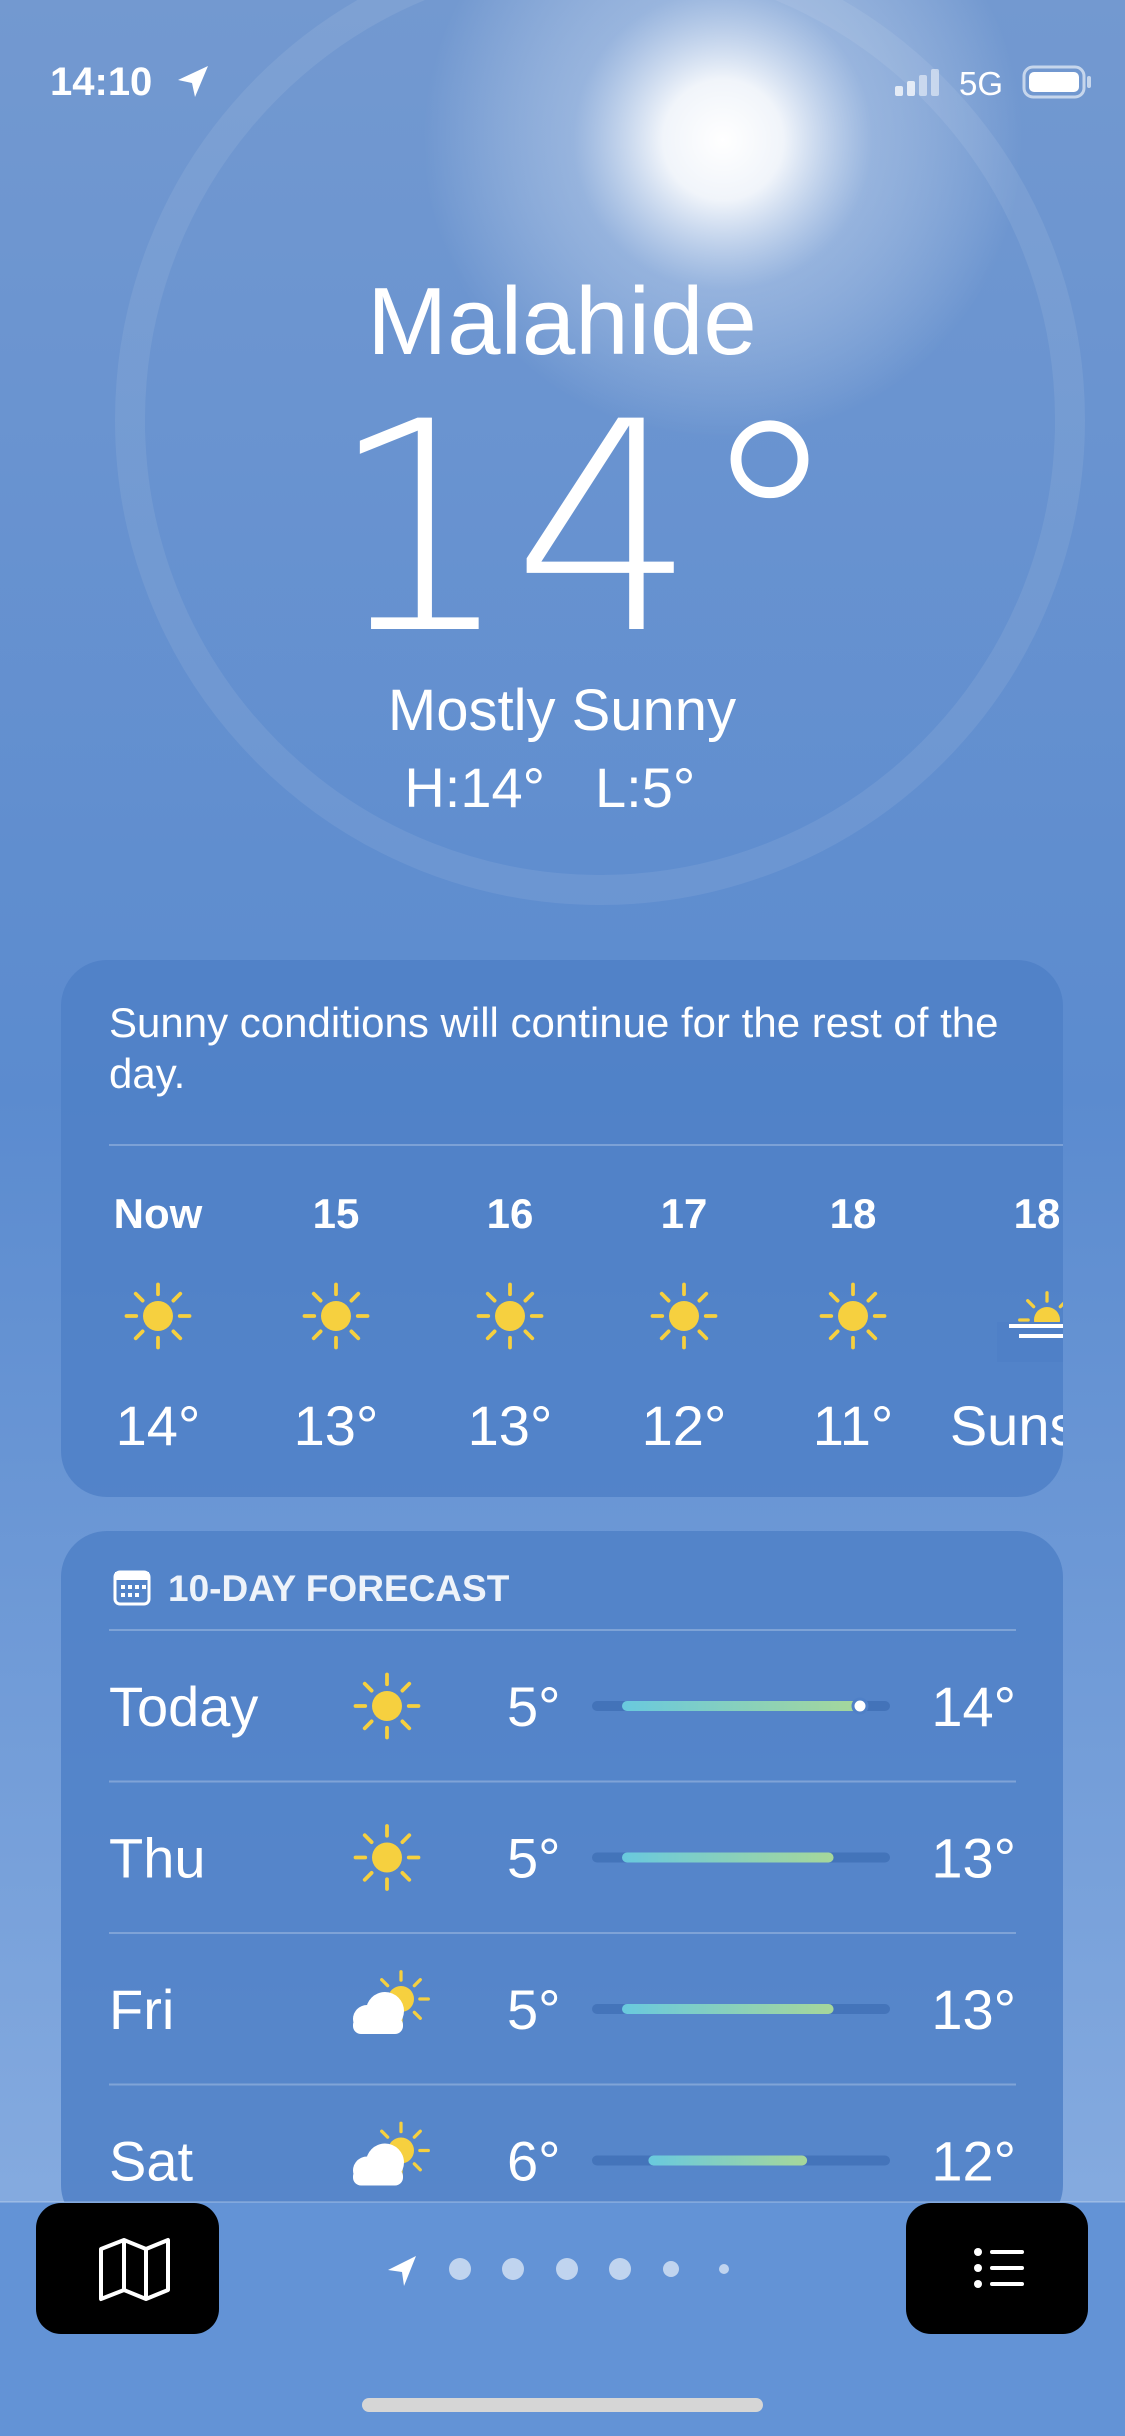 The height and width of the screenshot is (2436, 1125). I want to click on low: L:5°, so click(645, 787).